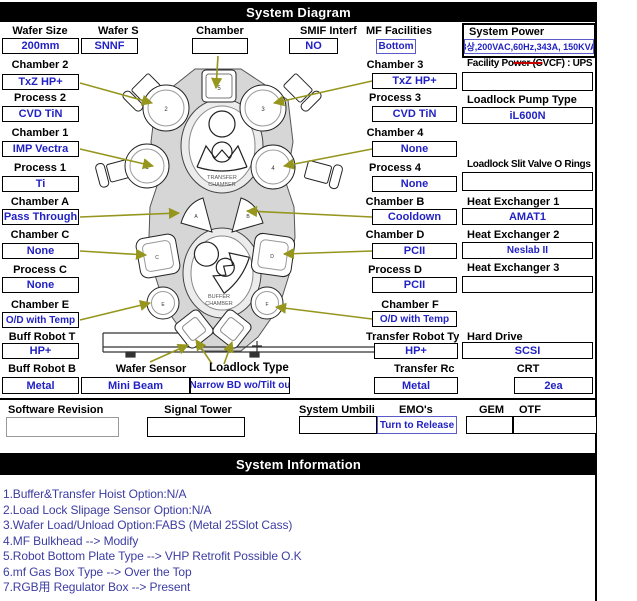 Image resolution: width=637 pixels, height=601 pixels. I want to click on loadlock-pump-type-field: iL600N, so click(527, 115).